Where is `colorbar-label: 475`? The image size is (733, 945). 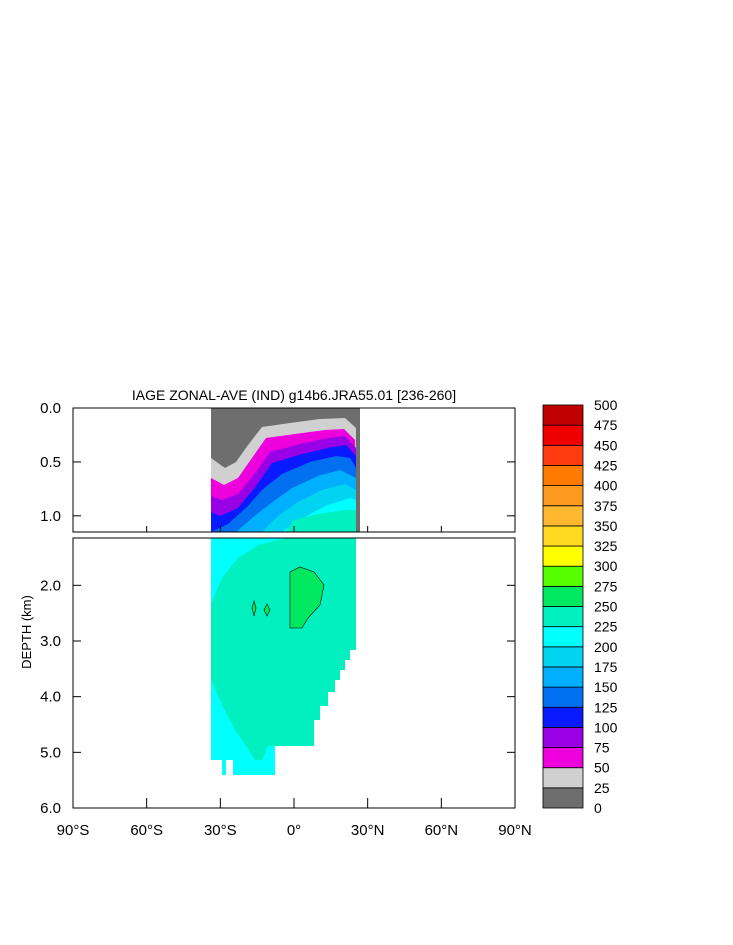 colorbar-label: 475 is located at coordinates (606, 425).